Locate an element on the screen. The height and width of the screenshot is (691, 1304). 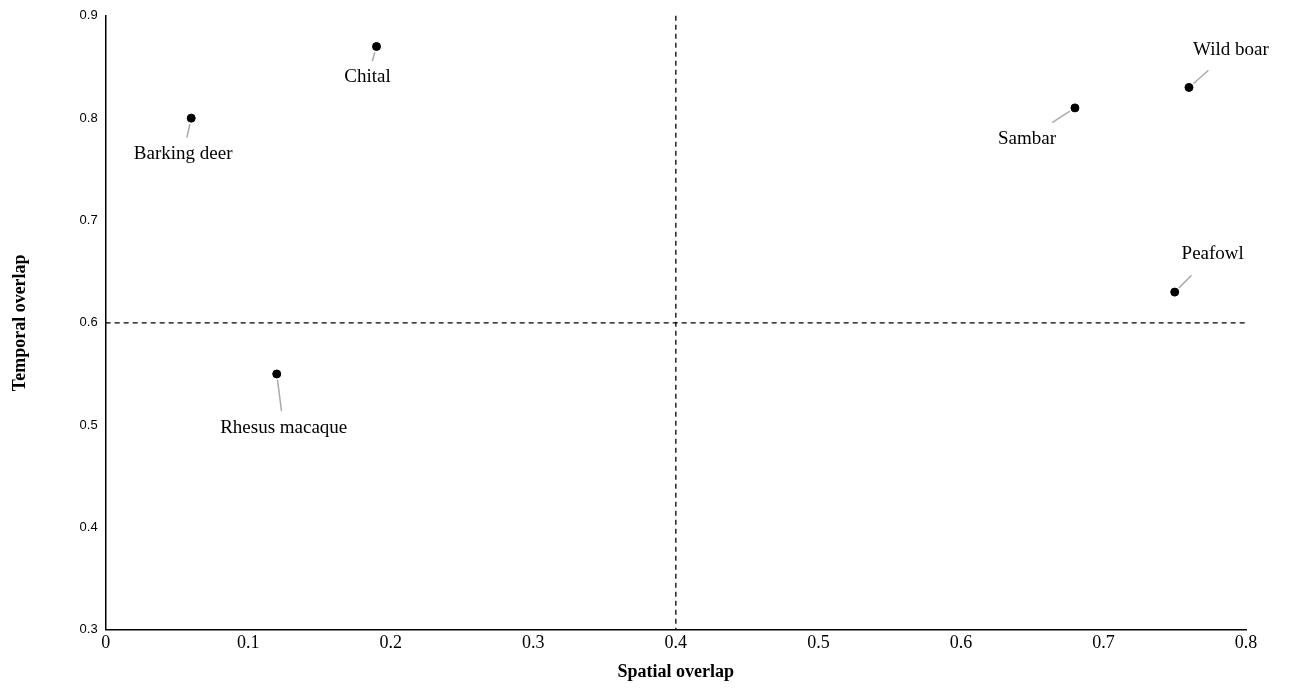
x-tick-label: 0.3 is located at coordinates (533, 642).